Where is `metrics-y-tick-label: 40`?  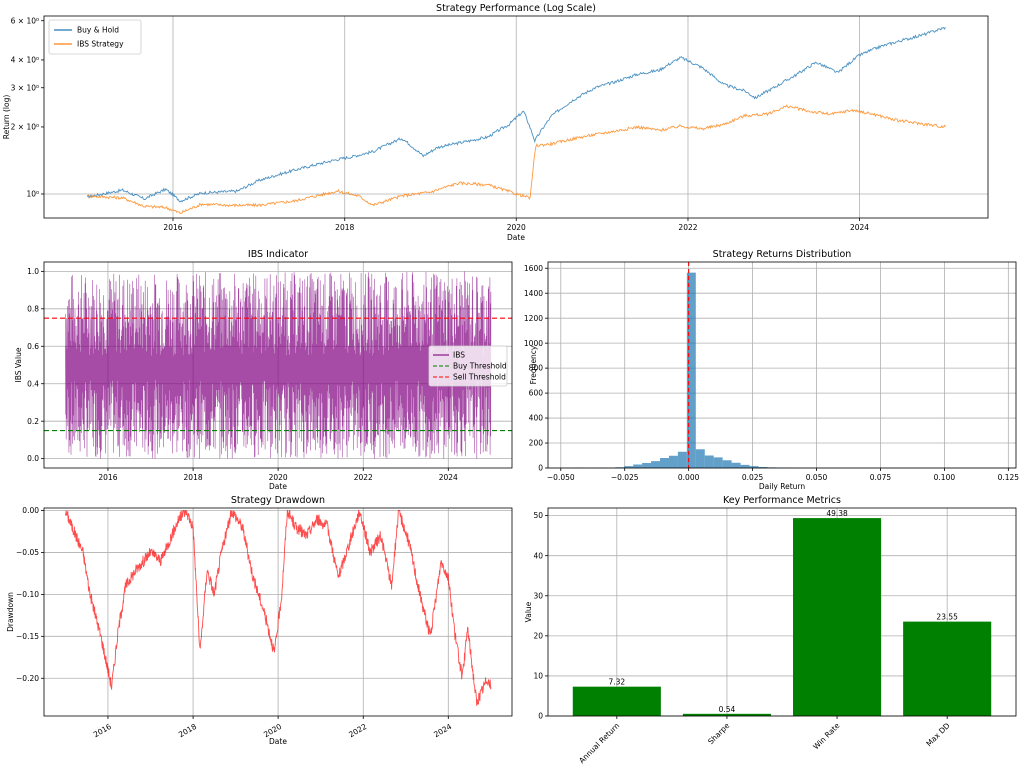 metrics-y-tick-label: 40 is located at coordinates (538, 555).